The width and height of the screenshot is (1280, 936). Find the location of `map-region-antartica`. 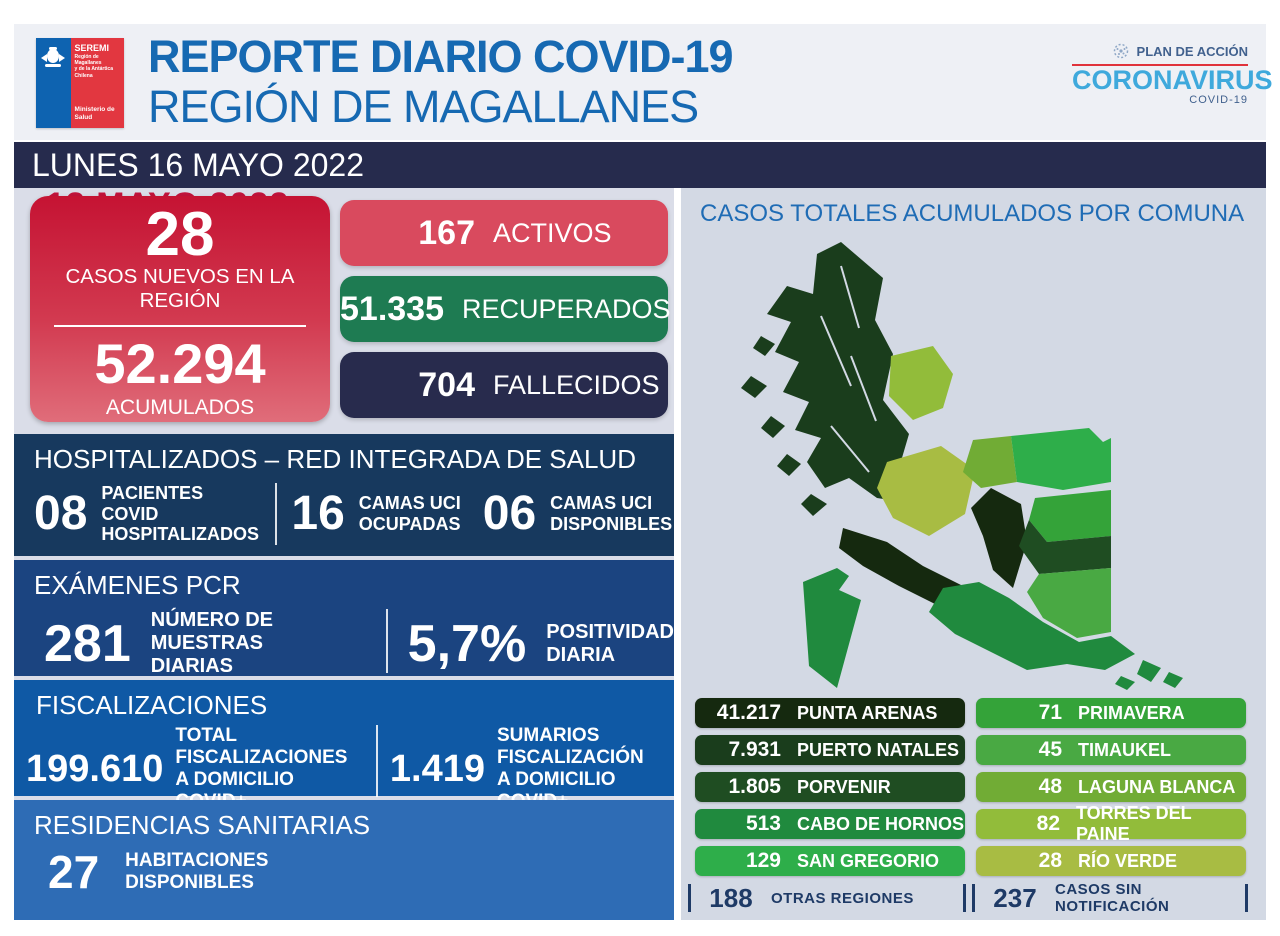

map-region-antartica is located at coordinates (832, 628).